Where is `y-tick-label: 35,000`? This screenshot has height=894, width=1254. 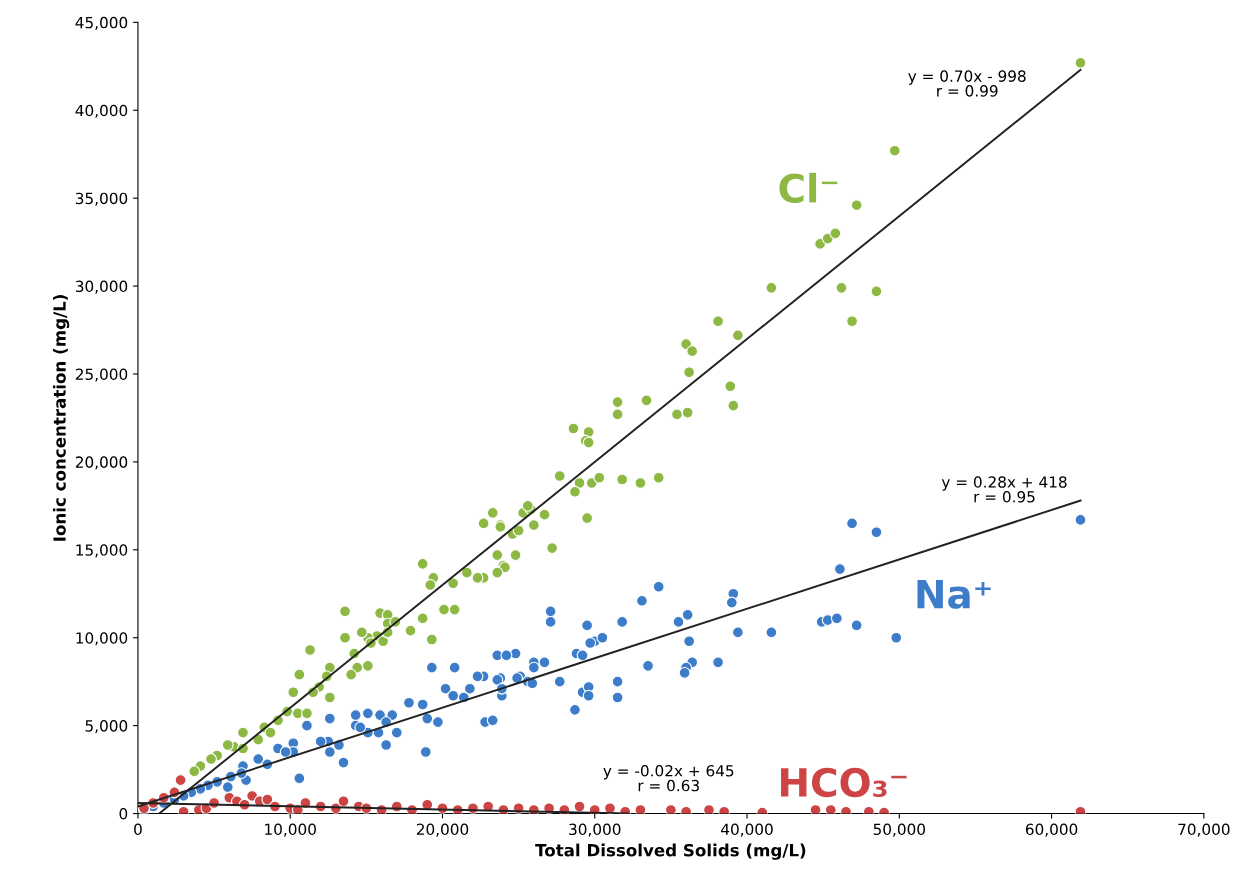
y-tick-label: 35,000 is located at coordinates (101, 199).